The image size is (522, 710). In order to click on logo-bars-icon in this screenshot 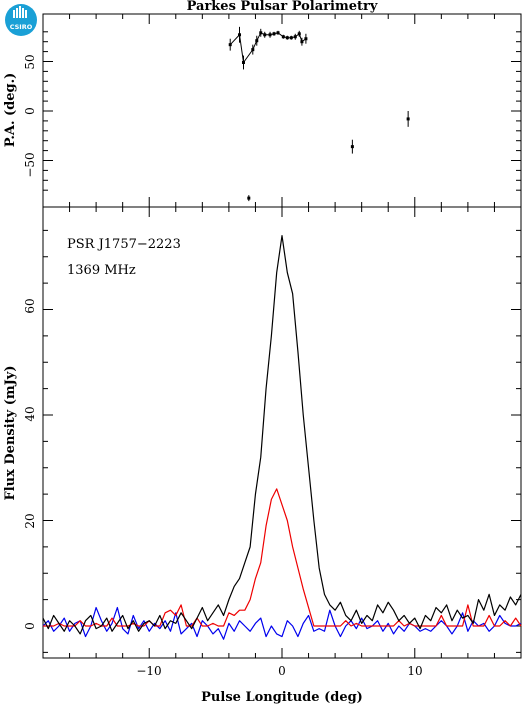, I will do `click(20, 12)`.